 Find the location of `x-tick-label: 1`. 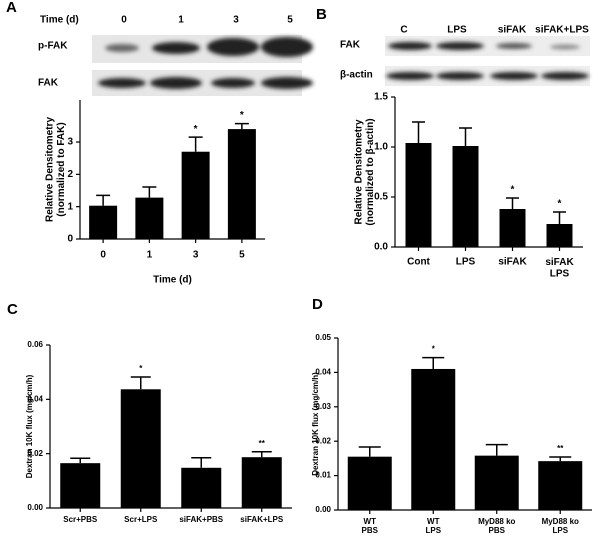

x-tick-label: 1 is located at coordinates (150, 255).